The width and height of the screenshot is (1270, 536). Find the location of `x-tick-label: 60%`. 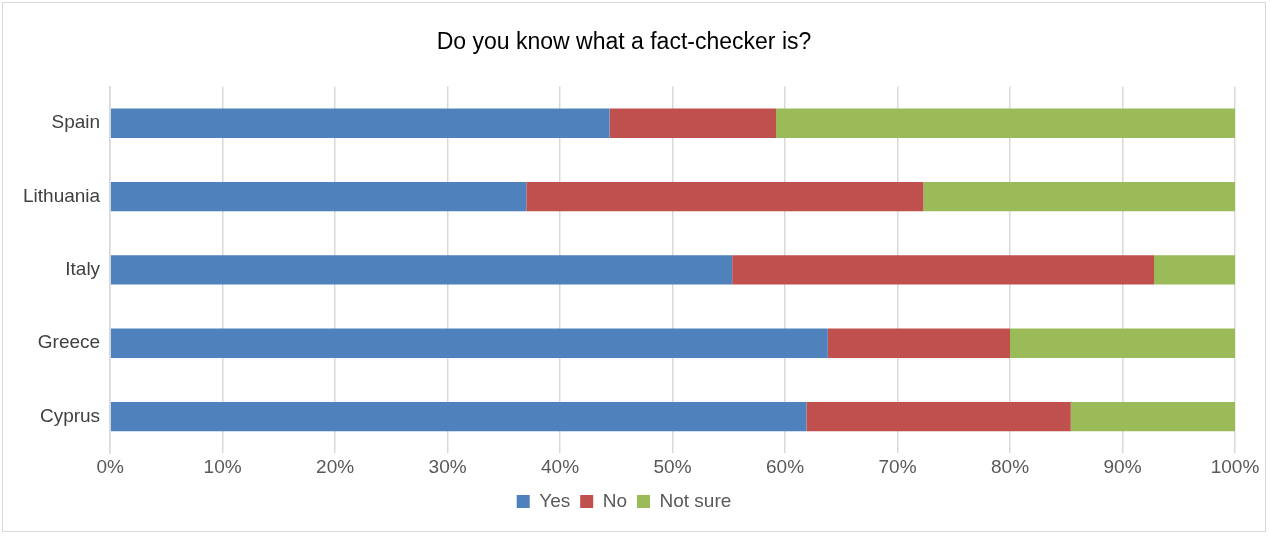

x-tick-label: 60% is located at coordinates (785, 466).